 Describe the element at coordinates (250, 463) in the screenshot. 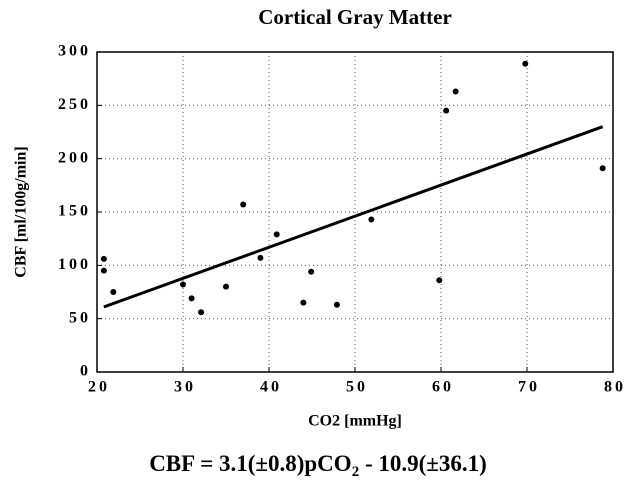

I see `equation-main: CBF = 3.1(±0.8)pCO` at that location.